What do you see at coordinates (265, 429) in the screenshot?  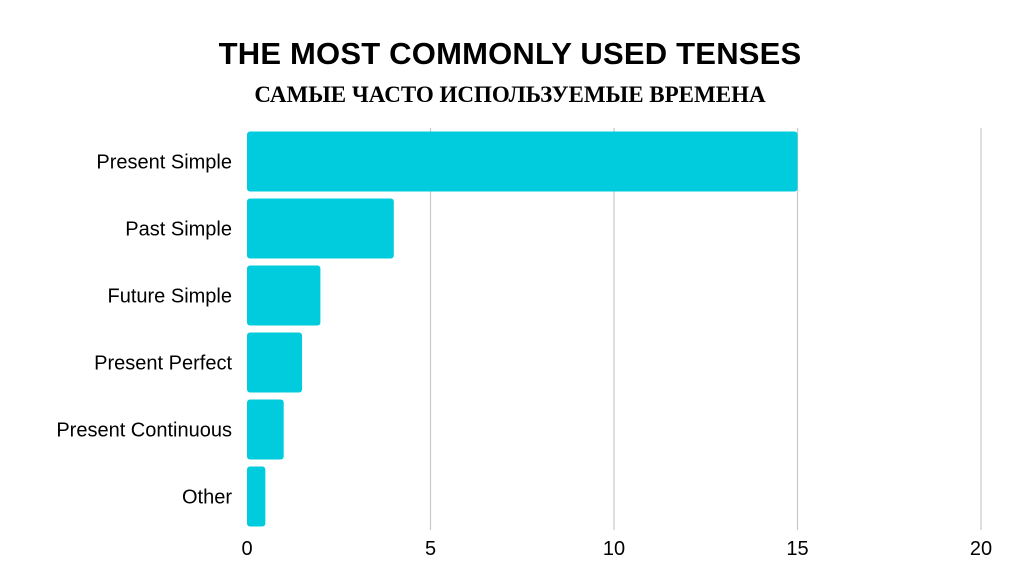 I see `bar-present-continuous` at bounding box center [265, 429].